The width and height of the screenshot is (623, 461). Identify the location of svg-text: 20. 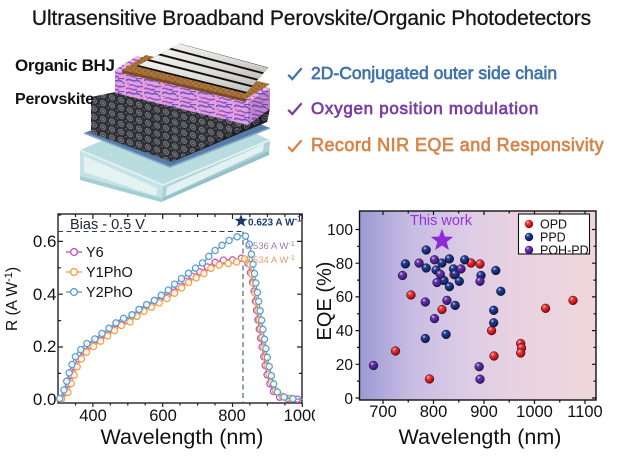
(345, 365).